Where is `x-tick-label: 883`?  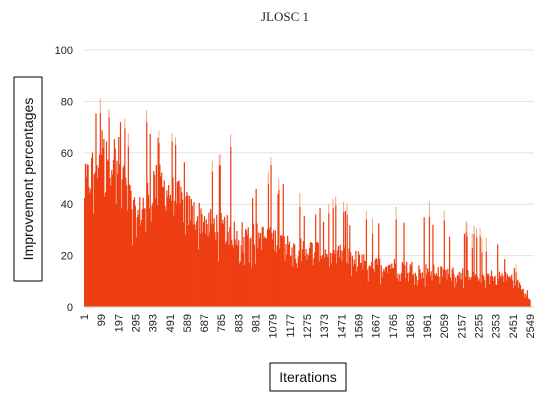
x-tick-label: 883 is located at coordinates (239, 323).